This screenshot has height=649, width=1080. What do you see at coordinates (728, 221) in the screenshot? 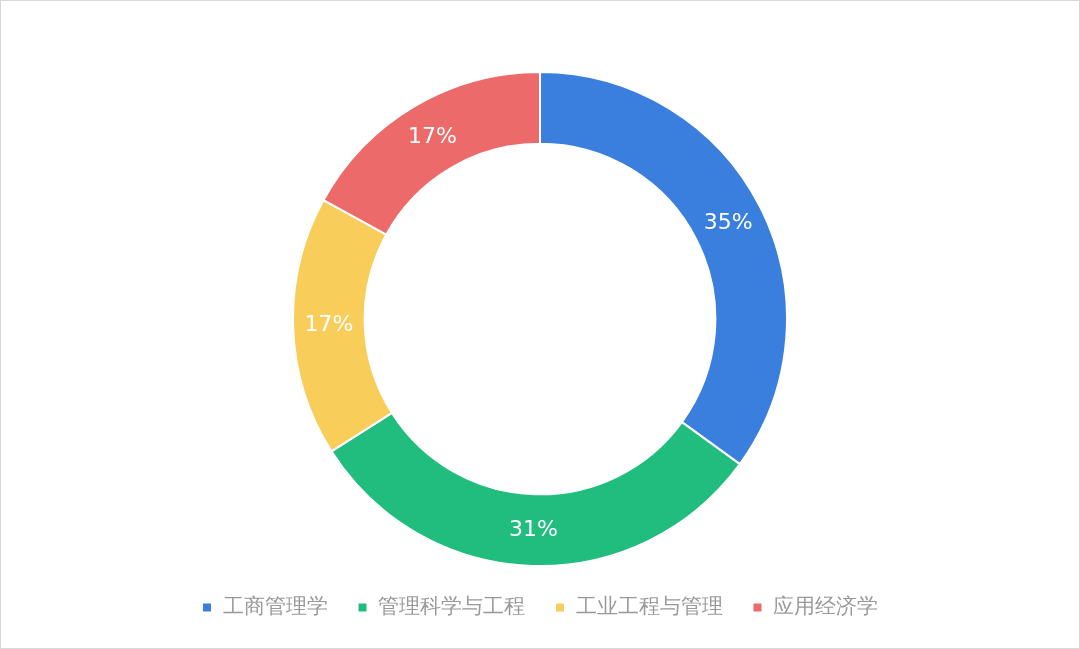
I see `data-label: 35%` at bounding box center [728, 221].